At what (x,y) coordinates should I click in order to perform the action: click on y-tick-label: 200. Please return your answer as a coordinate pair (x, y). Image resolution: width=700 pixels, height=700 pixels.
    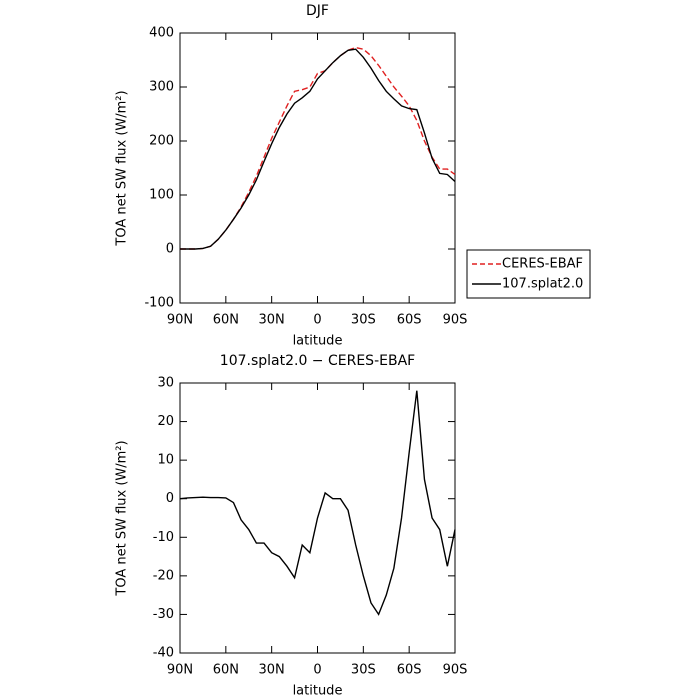
    Looking at the image, I should click on (161, 141).